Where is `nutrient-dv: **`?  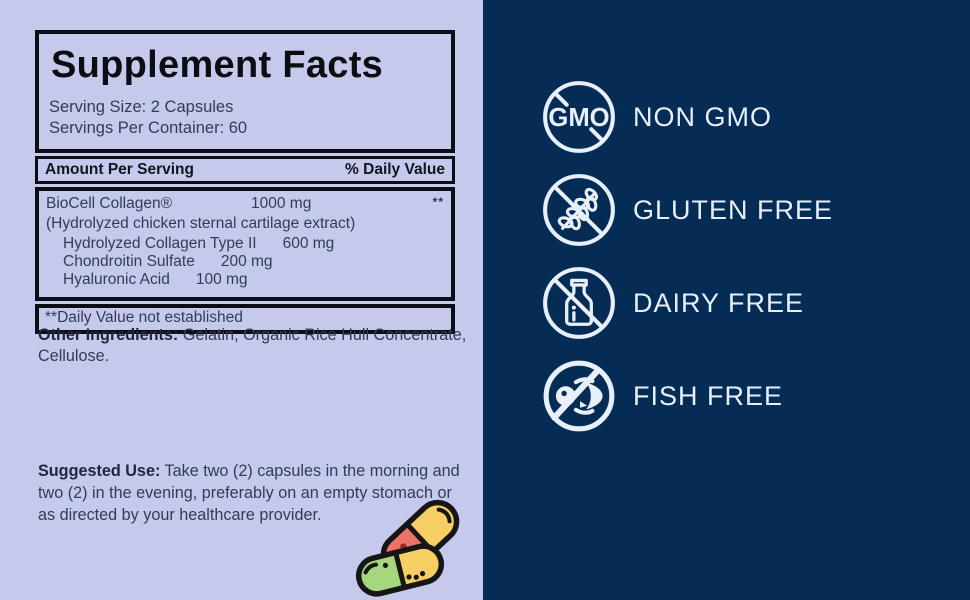
nutrient-dv: ** is located at coordinates (438, 202).